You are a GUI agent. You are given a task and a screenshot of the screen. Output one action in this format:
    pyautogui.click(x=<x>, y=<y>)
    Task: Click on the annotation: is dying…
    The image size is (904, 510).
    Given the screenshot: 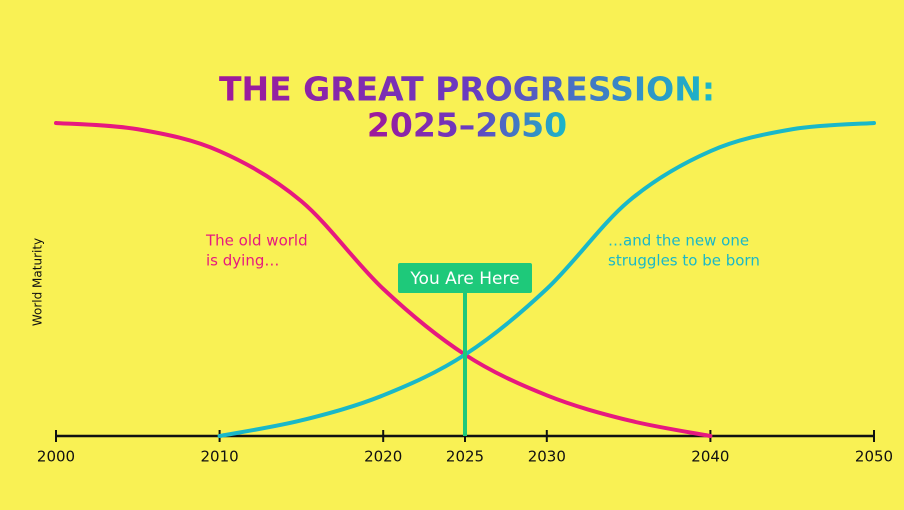 What is the action you would take?
    pyautogui.click(x=242, y=261)
    